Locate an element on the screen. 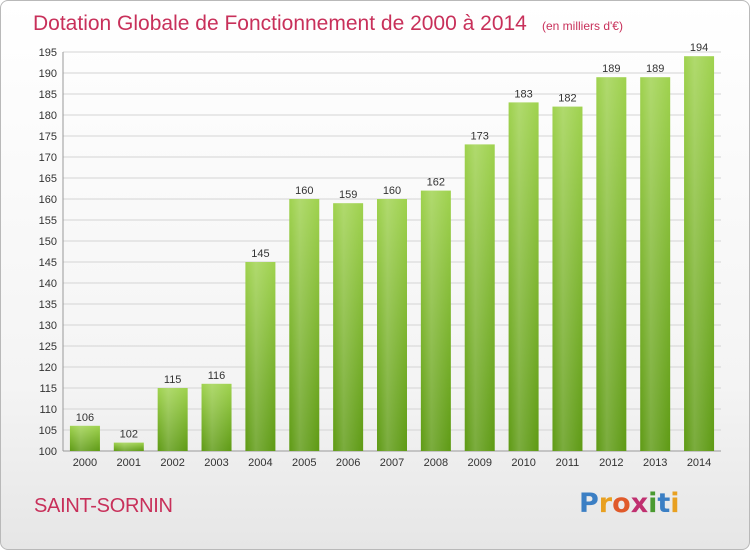 The height and width of the screenshot is (550, 750). y-tick-label: 190 is located at coordinates (48, 74).